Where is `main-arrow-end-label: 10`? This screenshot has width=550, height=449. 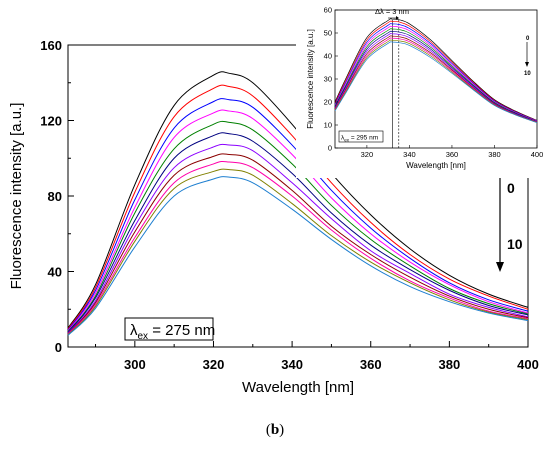
main-arrow-end-label: 10 is located at coordinates (515, 244).